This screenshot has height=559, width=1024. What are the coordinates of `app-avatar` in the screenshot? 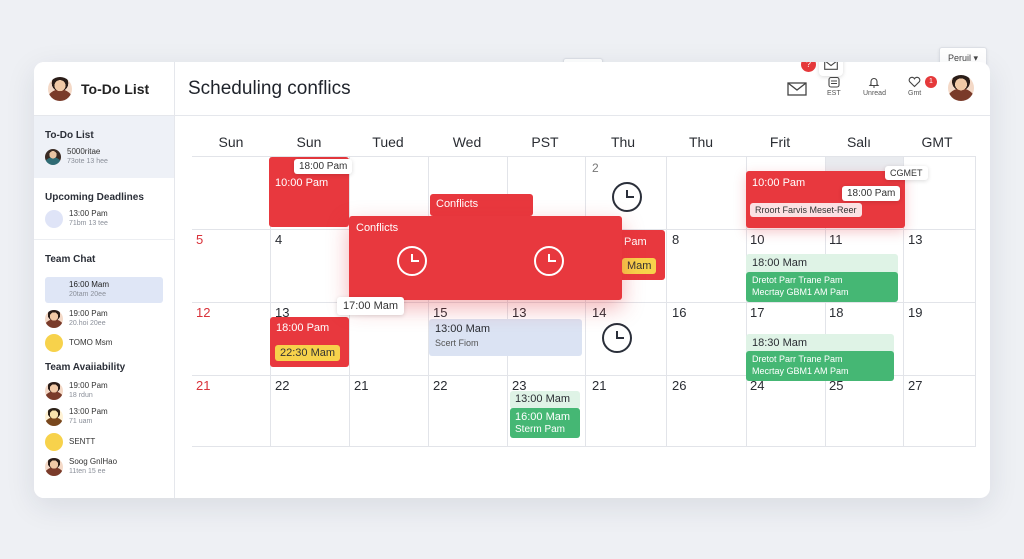 It's located at (60, 88).